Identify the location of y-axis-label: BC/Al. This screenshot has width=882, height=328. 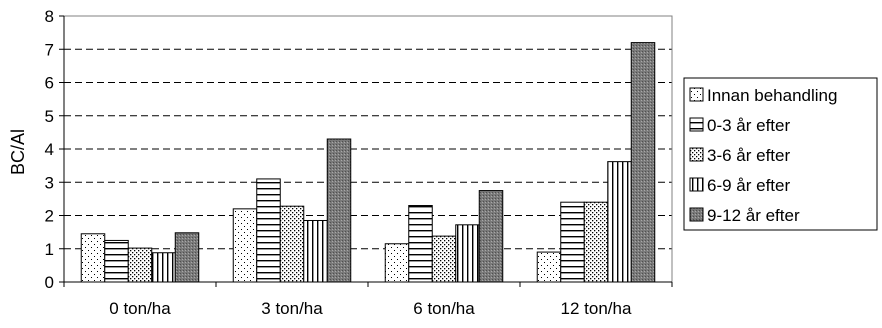
(18, 152).